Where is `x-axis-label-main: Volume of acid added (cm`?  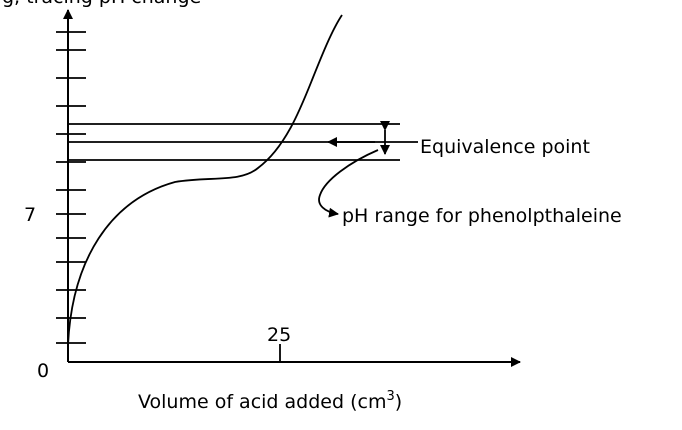
x-axis-label-main: Volume of acid added (cm is located at coordinates (262, 402).